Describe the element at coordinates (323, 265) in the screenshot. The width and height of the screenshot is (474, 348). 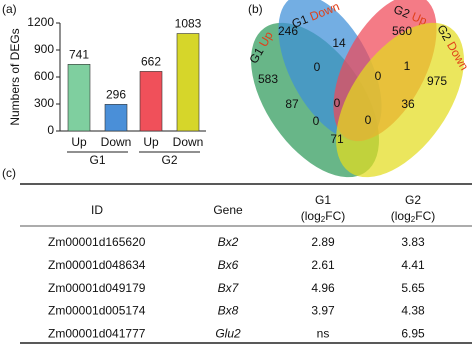
I see `table-cell: 2.61` at that location.